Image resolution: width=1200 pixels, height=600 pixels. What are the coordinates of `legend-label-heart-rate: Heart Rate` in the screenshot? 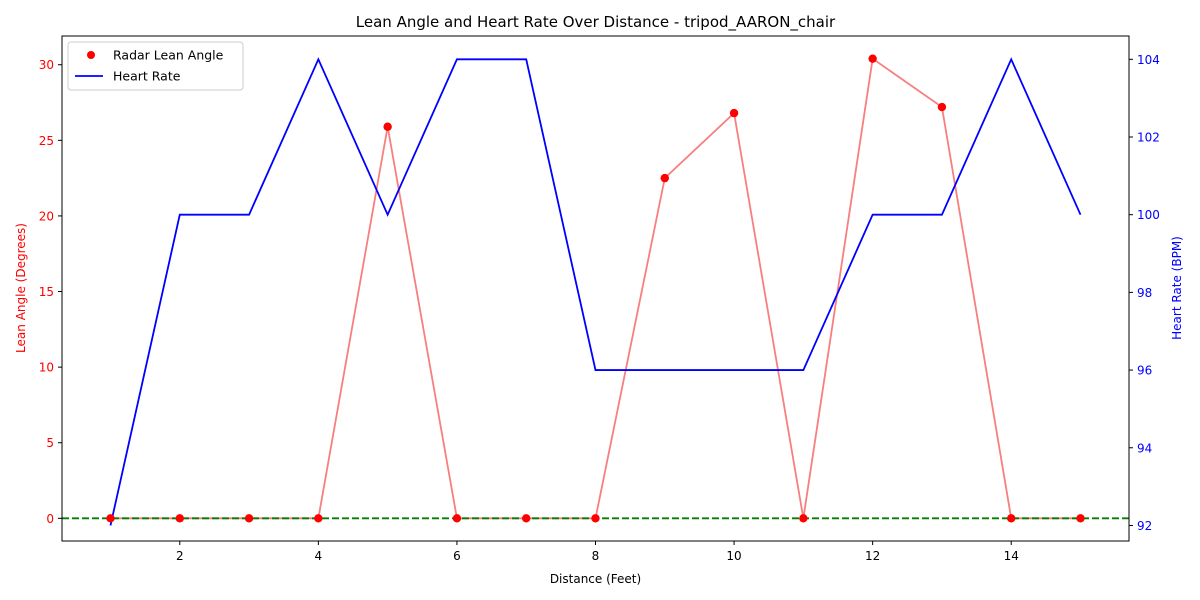 It's located at (147, 76).